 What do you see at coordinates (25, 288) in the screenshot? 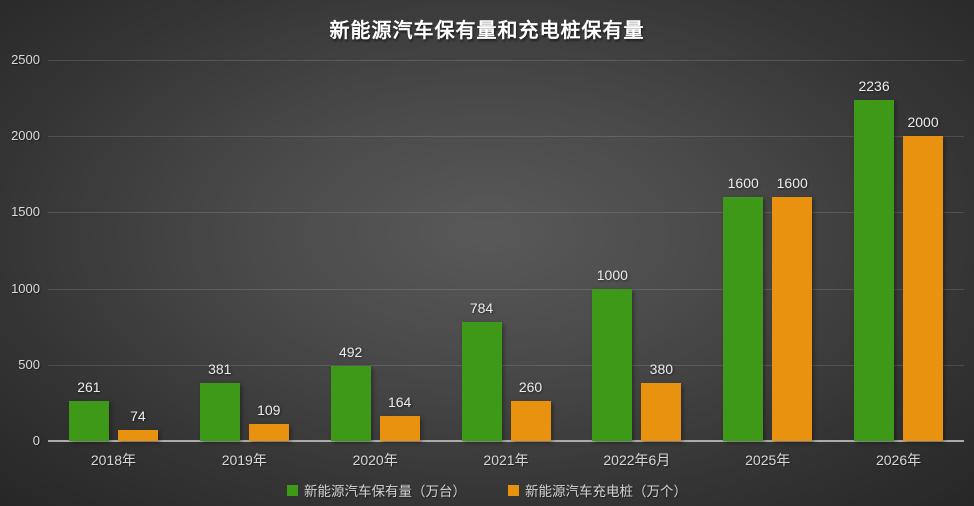
I see `y-axis-tick-label: 1000` at bounding box center [25, 288].